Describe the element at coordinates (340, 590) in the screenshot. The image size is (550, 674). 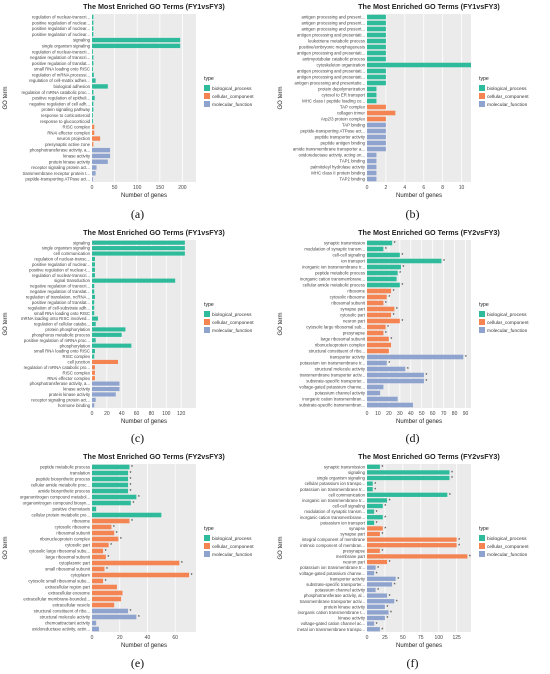
I see `y-tick-label: potassium channel activity` at that location.